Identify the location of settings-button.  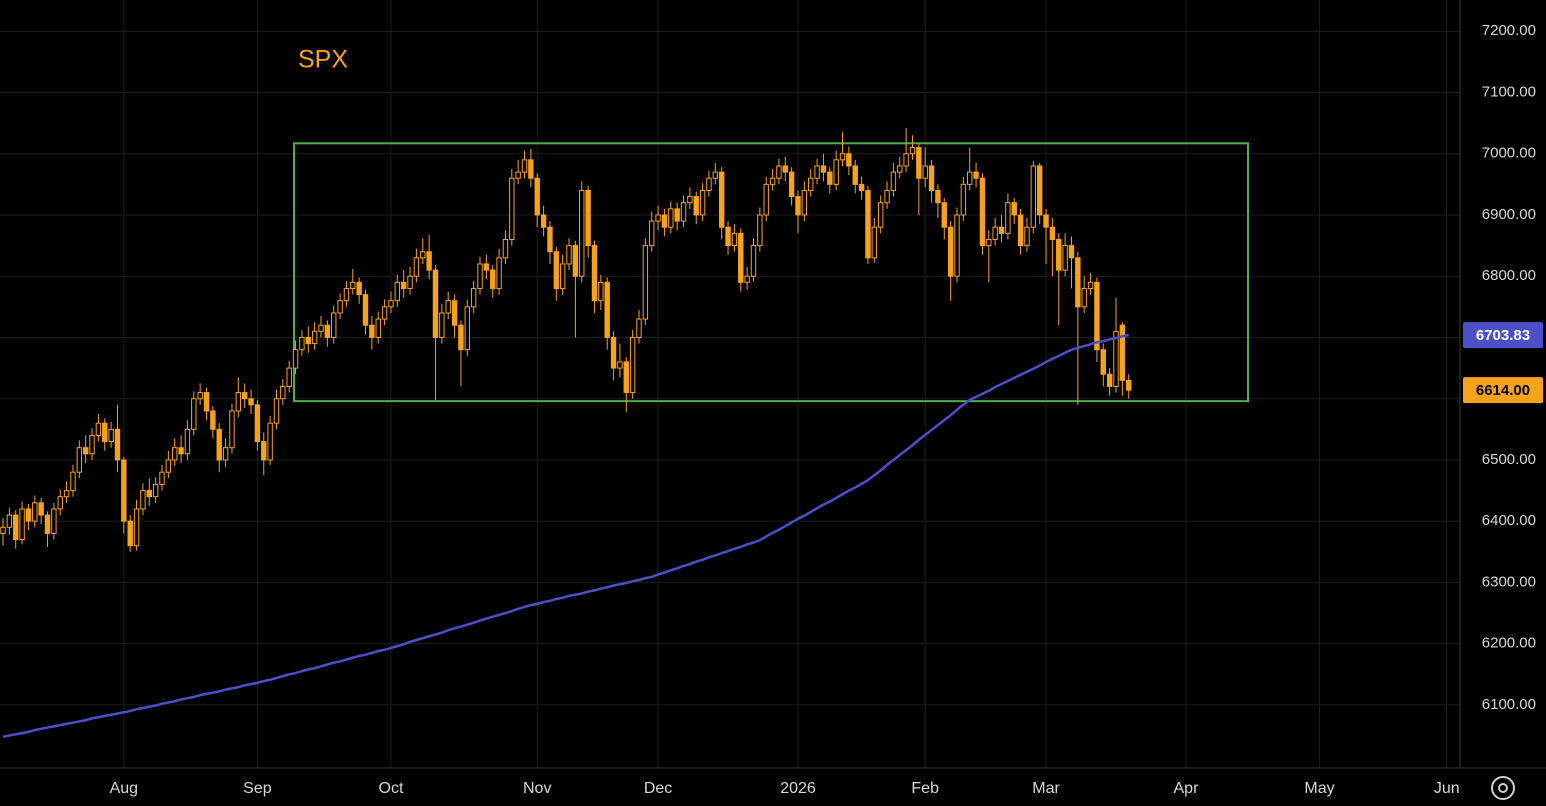
(1503, 788).